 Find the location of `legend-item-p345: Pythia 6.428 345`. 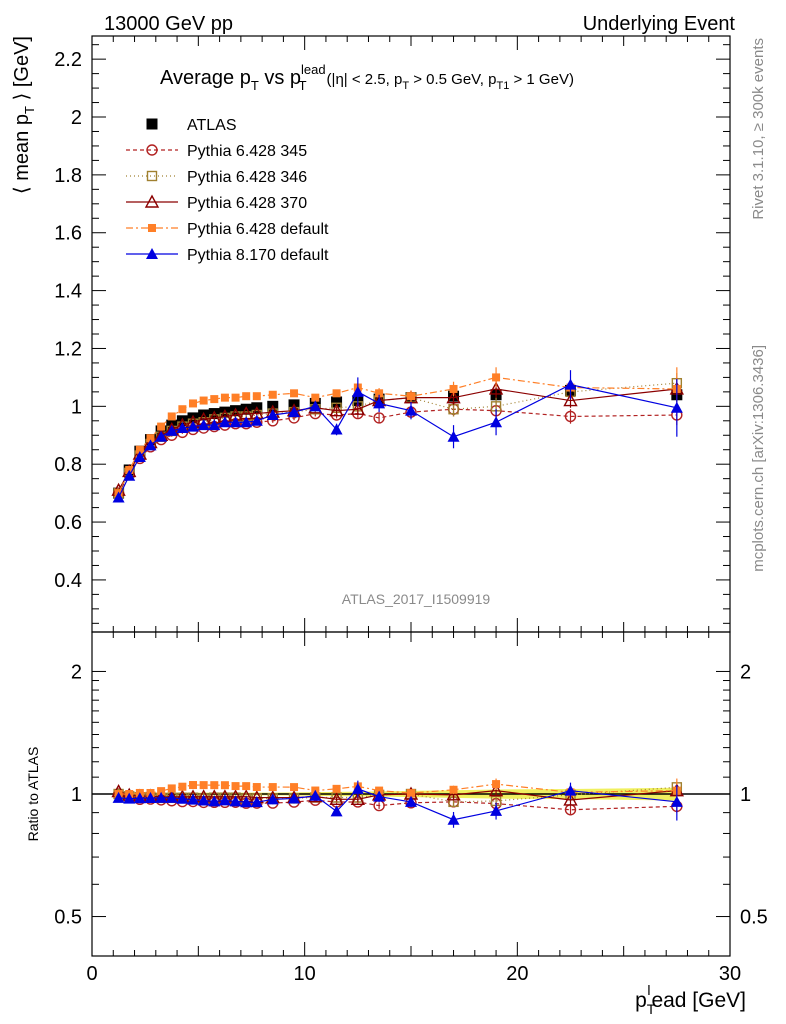

legend-item-p345: Pythia 6.428 345 is located at coordinates (216, 151).